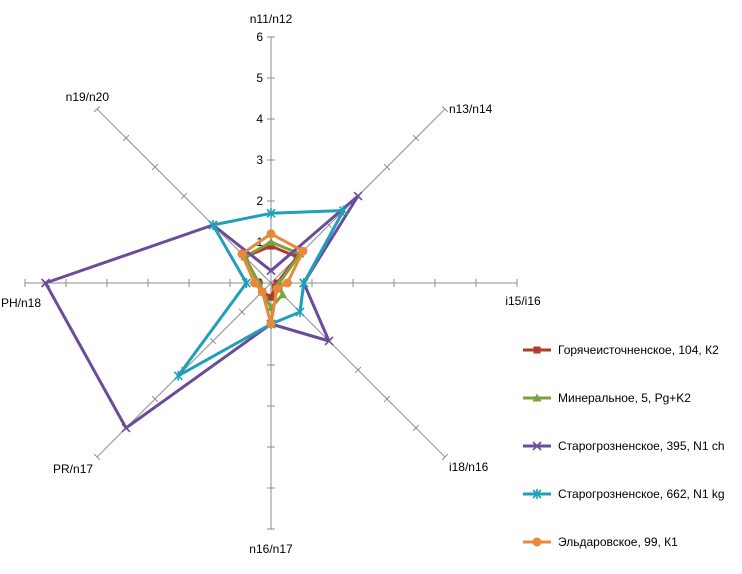 The height and width of the screenshot is (574, 742). Describe the element at coordinates (303, 251) in the screenshot. I see `data-point-4-n13-n14` at that location.